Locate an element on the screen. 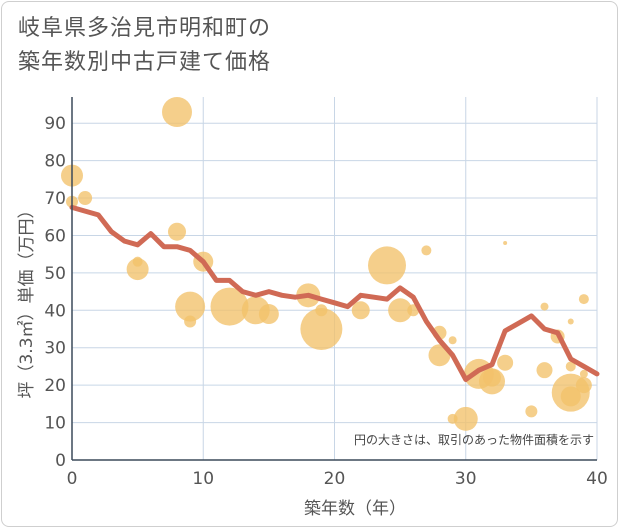 The height and width of the screenshot is (530, 621). x-tick-label: 30 is located at coordinates (466, 479).